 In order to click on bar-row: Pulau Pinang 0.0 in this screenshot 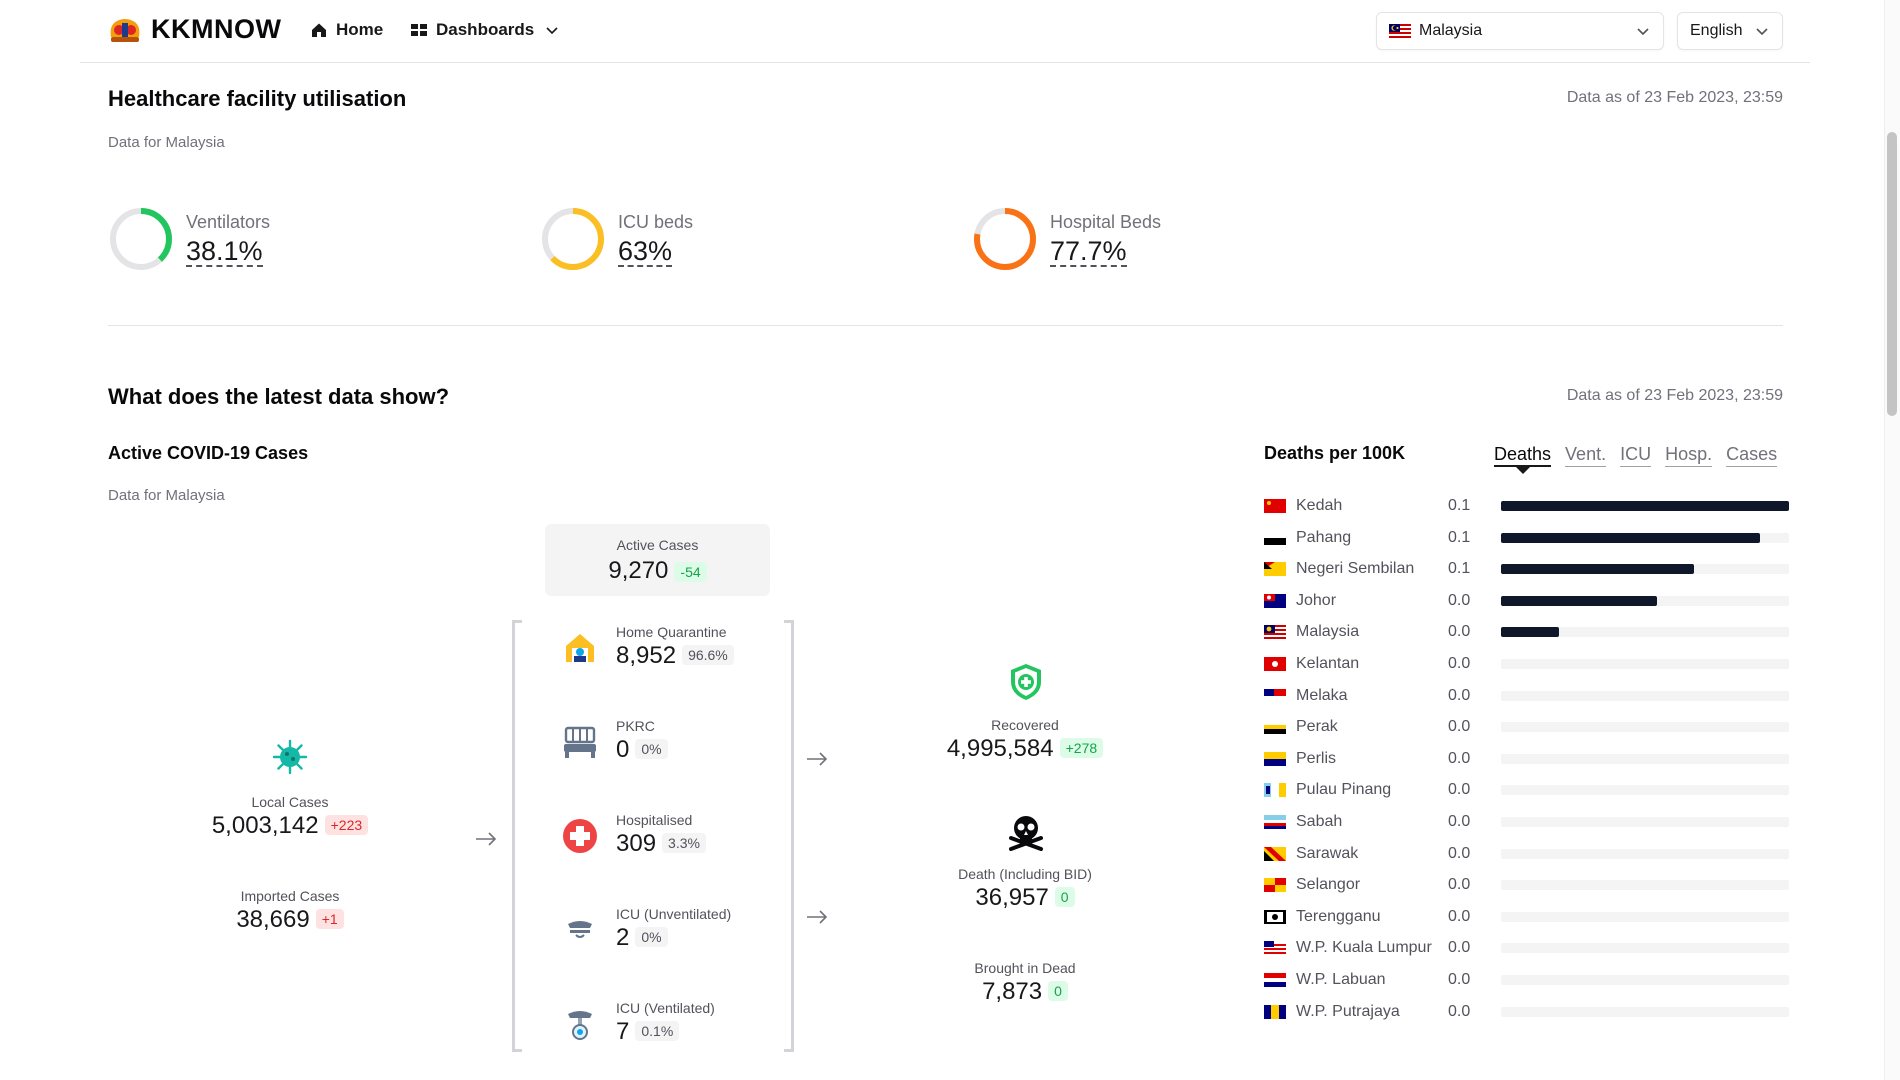, I will do `click(1526, 790)`.